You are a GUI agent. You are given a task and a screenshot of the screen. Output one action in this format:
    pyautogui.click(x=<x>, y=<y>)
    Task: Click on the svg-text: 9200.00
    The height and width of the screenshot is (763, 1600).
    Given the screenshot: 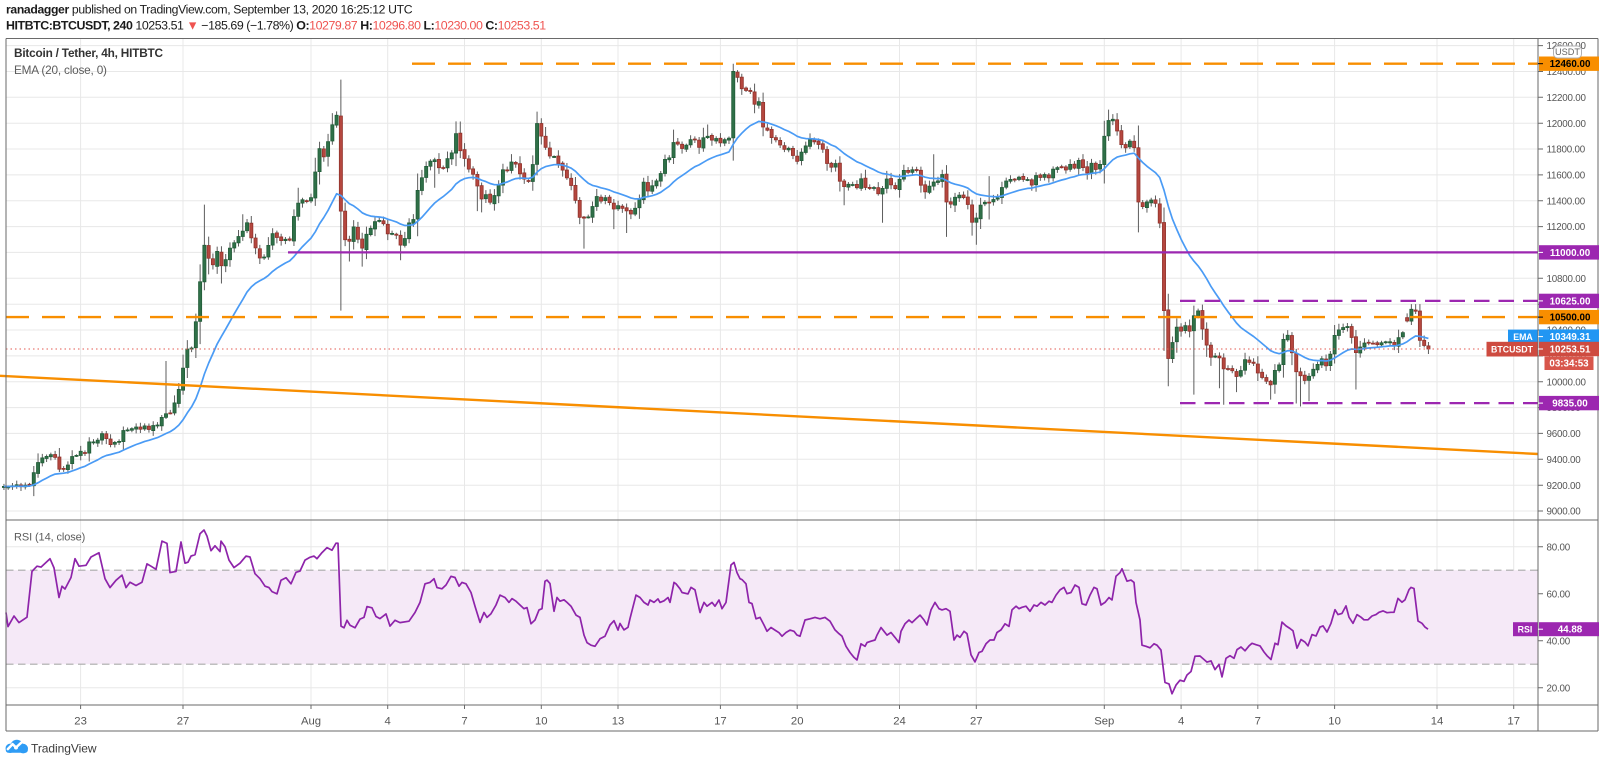 What is the action you would take?
    pyautogui.click(x=1564, y=486)
    